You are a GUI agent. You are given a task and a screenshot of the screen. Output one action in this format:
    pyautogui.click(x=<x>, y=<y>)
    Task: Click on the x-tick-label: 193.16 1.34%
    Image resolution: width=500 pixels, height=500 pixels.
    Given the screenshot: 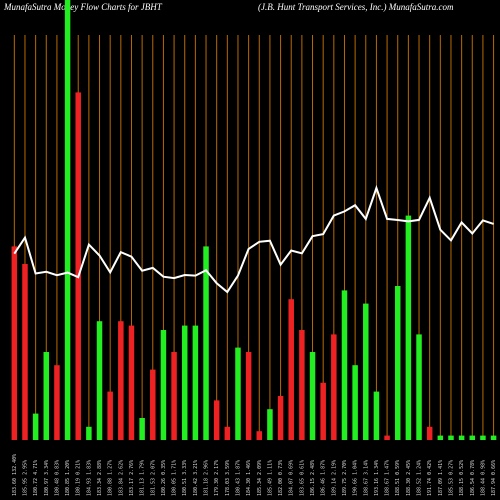 What is the action you would take?
    pyautogui.click(x=377, y=478)
    